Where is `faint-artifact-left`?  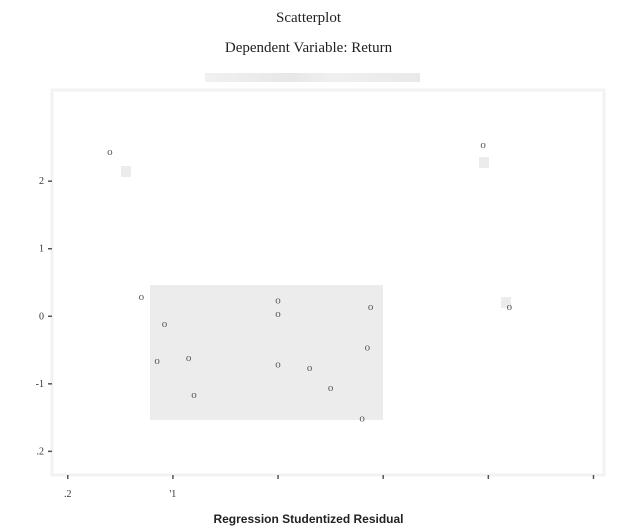
faint-artifact-left is located at coordinates (126, 171).